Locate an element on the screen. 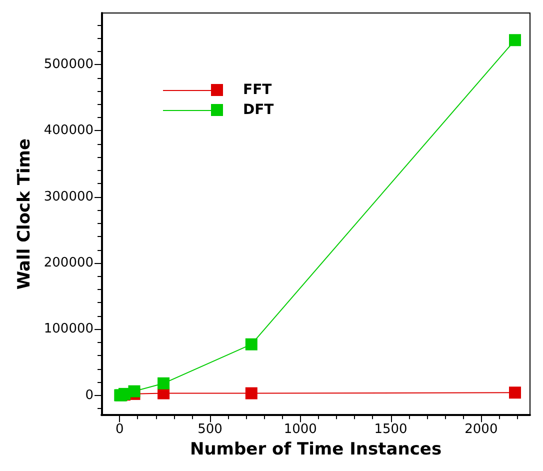 The image size is (543, 471). y-tick-label: 0 is located at coordinates (89, 395).